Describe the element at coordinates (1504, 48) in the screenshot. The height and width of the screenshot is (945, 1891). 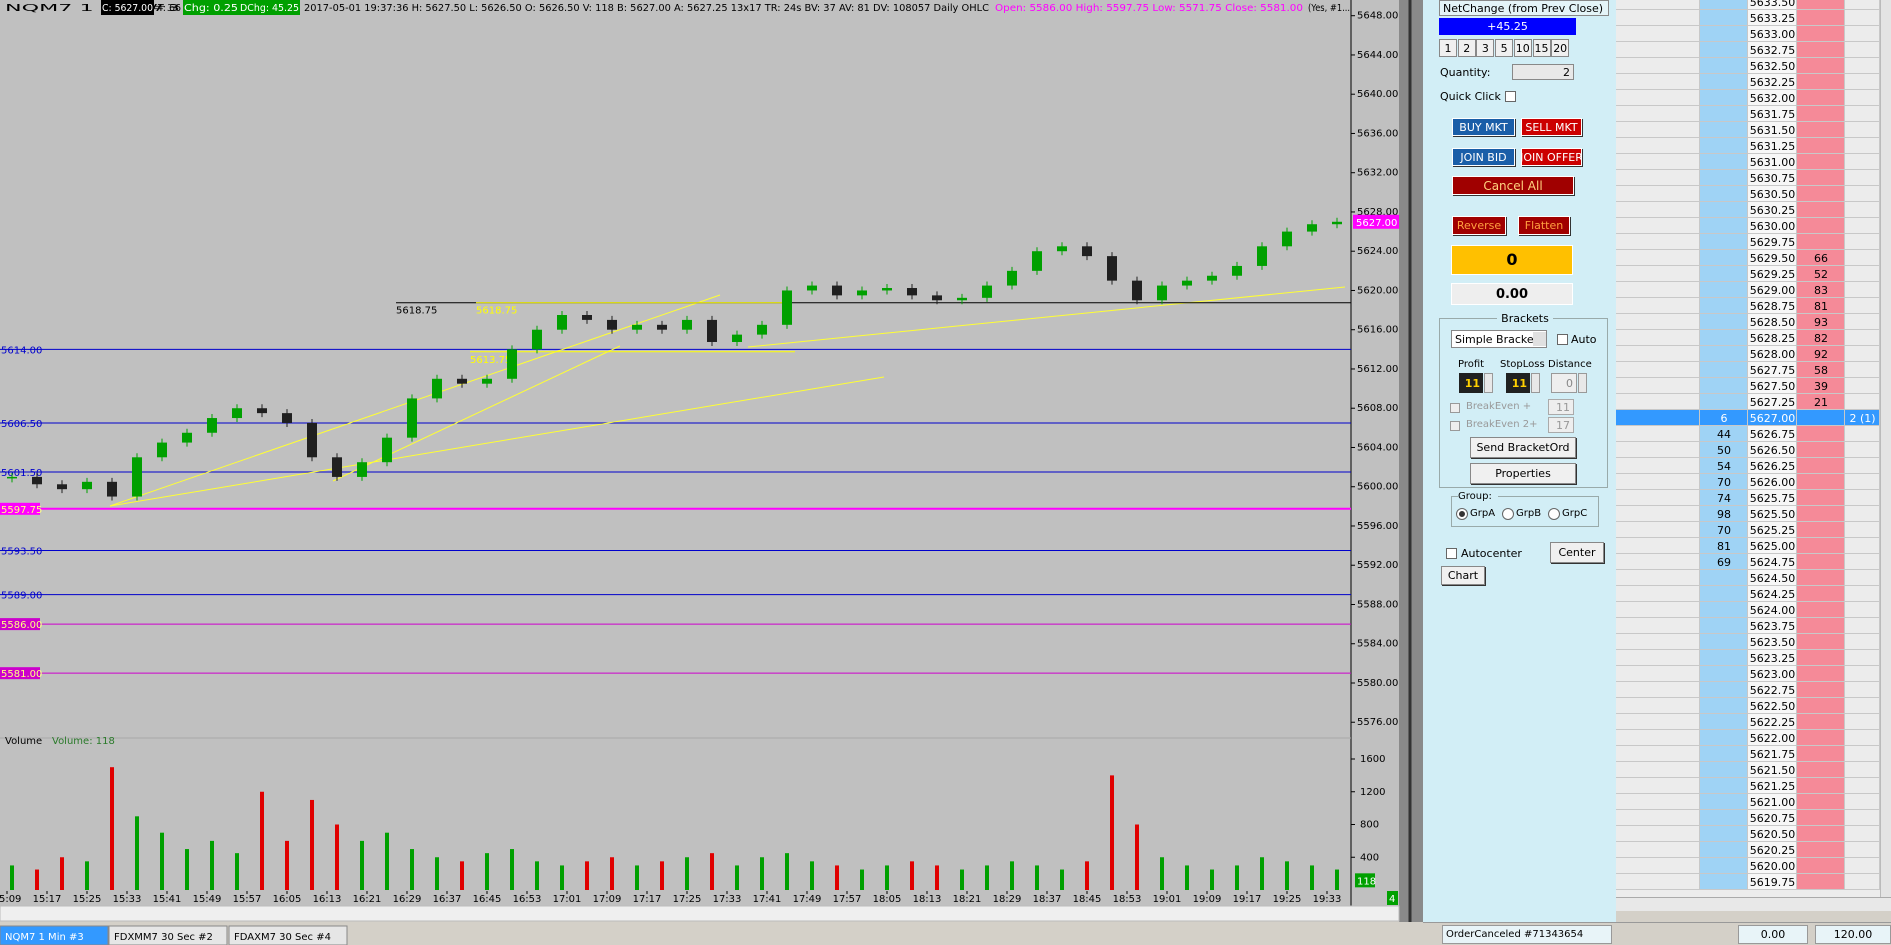
I see `quantity-button: 5` at that location.